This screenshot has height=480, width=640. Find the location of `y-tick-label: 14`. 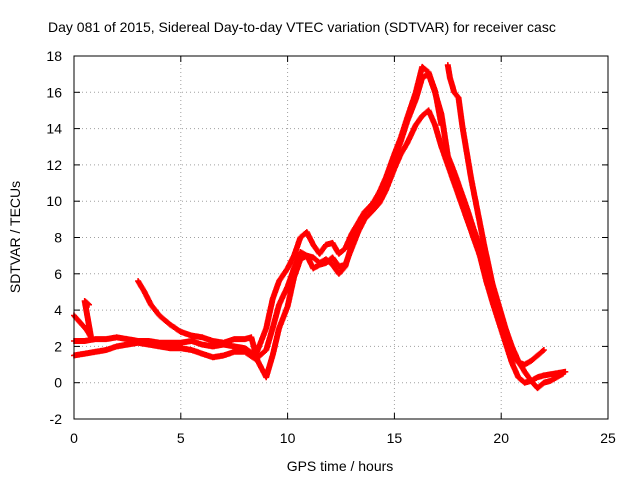

y-tick-label: 14 is located at coordinates (54, 129).